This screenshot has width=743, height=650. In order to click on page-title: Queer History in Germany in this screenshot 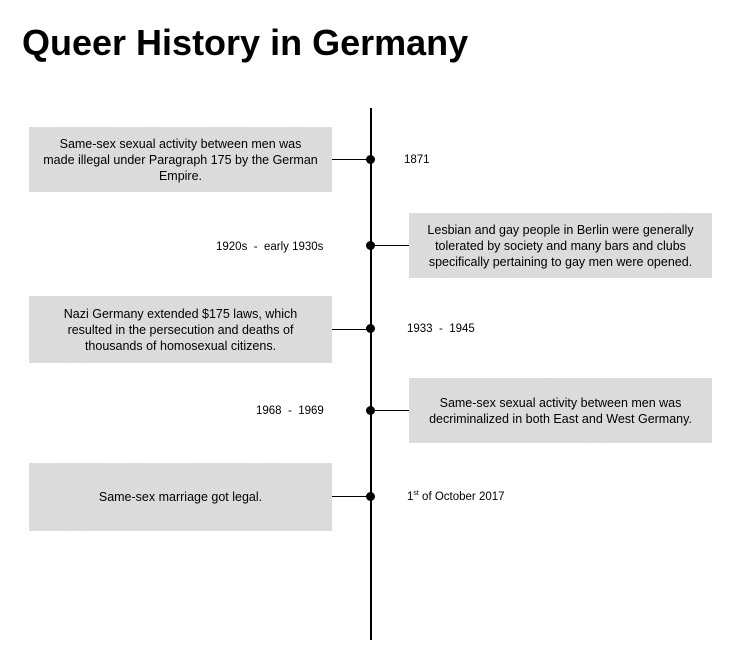, I will do `click(245, 42)`.